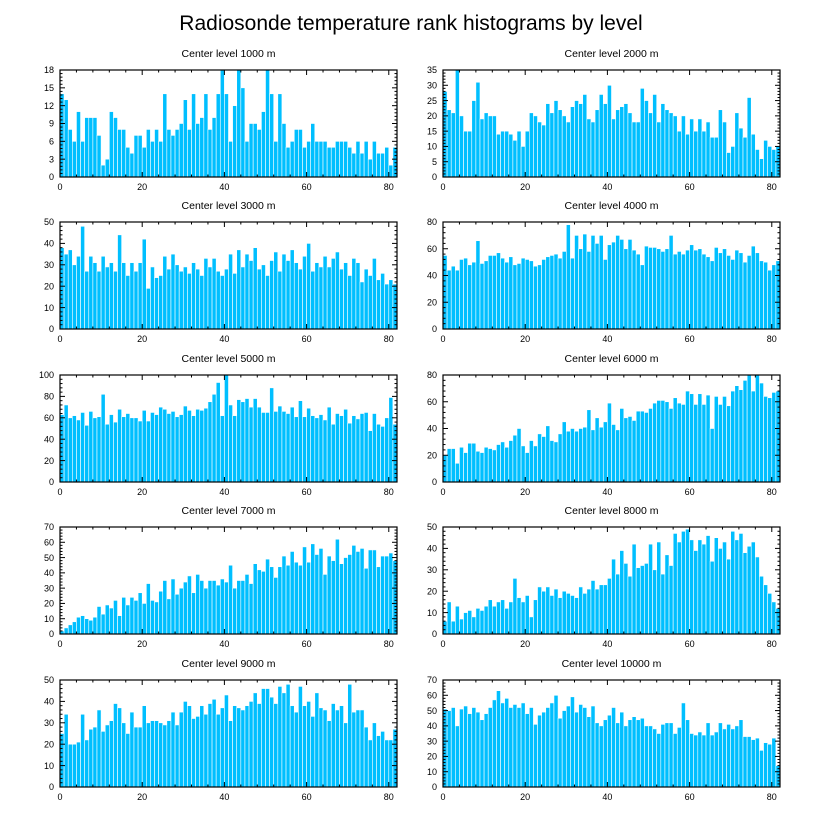 Image resolution: width=822 pixels, height=824 pixels. I want to click on x-tick-label: 0, so click(59, 492).